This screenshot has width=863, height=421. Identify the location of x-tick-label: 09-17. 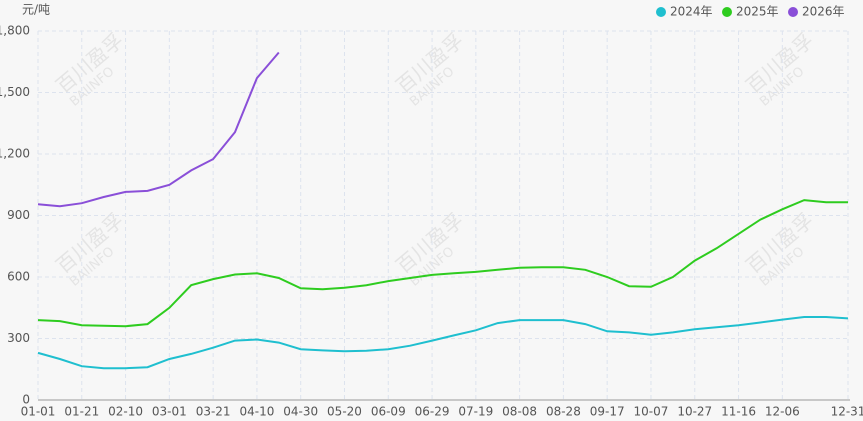
(607, 412).